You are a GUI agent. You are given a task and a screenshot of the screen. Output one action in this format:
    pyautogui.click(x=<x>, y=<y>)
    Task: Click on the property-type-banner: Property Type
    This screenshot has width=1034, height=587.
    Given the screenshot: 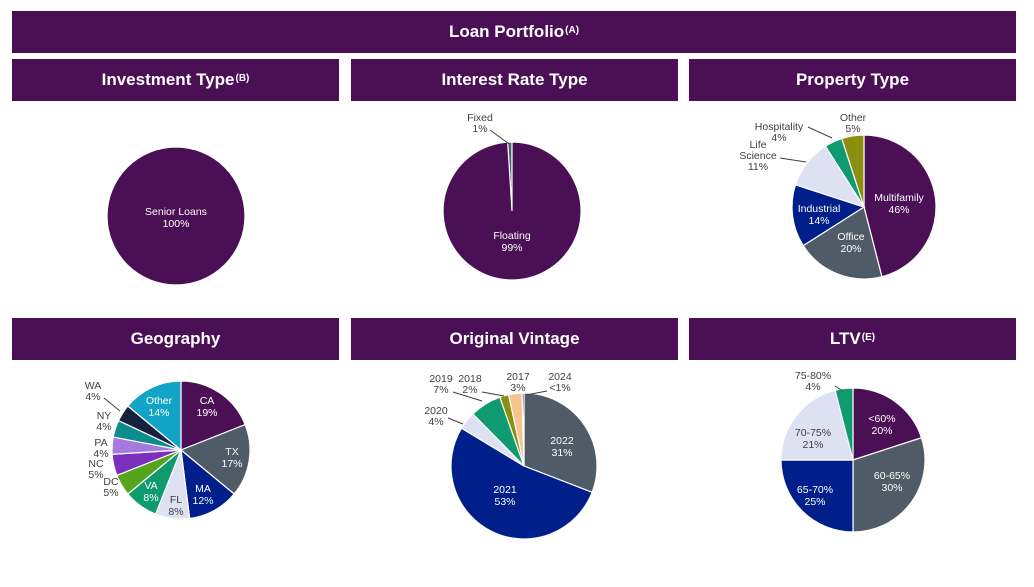 What is the action you would take?
    pyautogui.click(x=852, y=80)
    